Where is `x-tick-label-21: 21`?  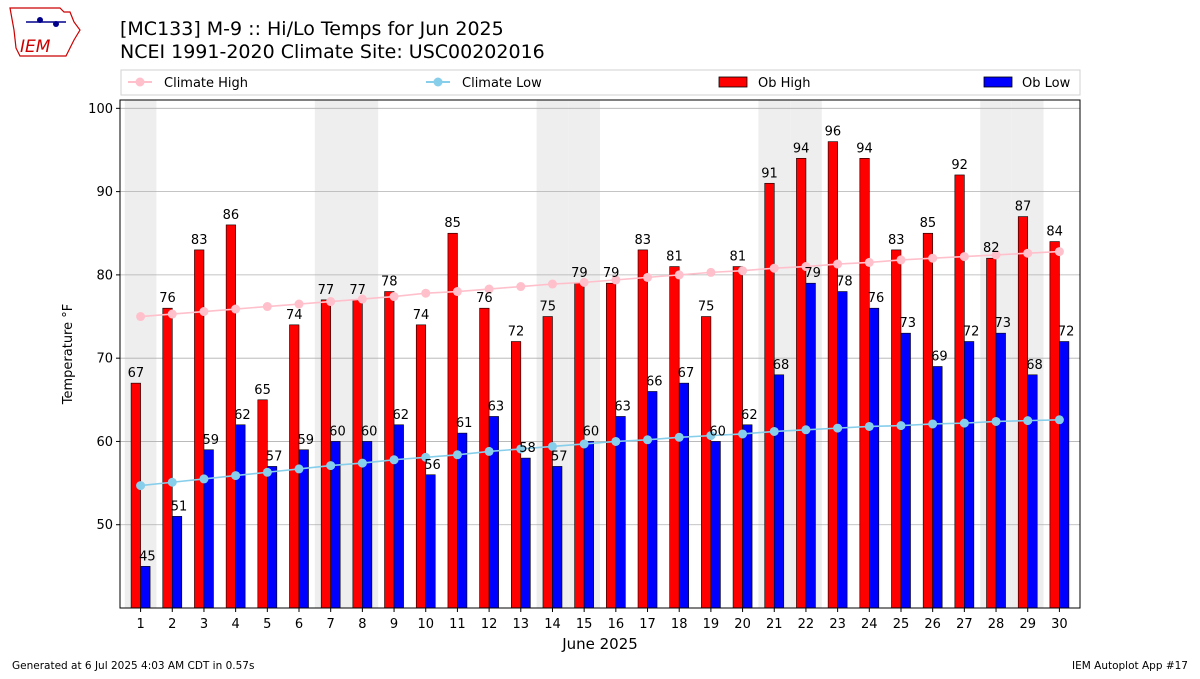 x-tick-label-21: 21 is located at coordinates (774, 624).